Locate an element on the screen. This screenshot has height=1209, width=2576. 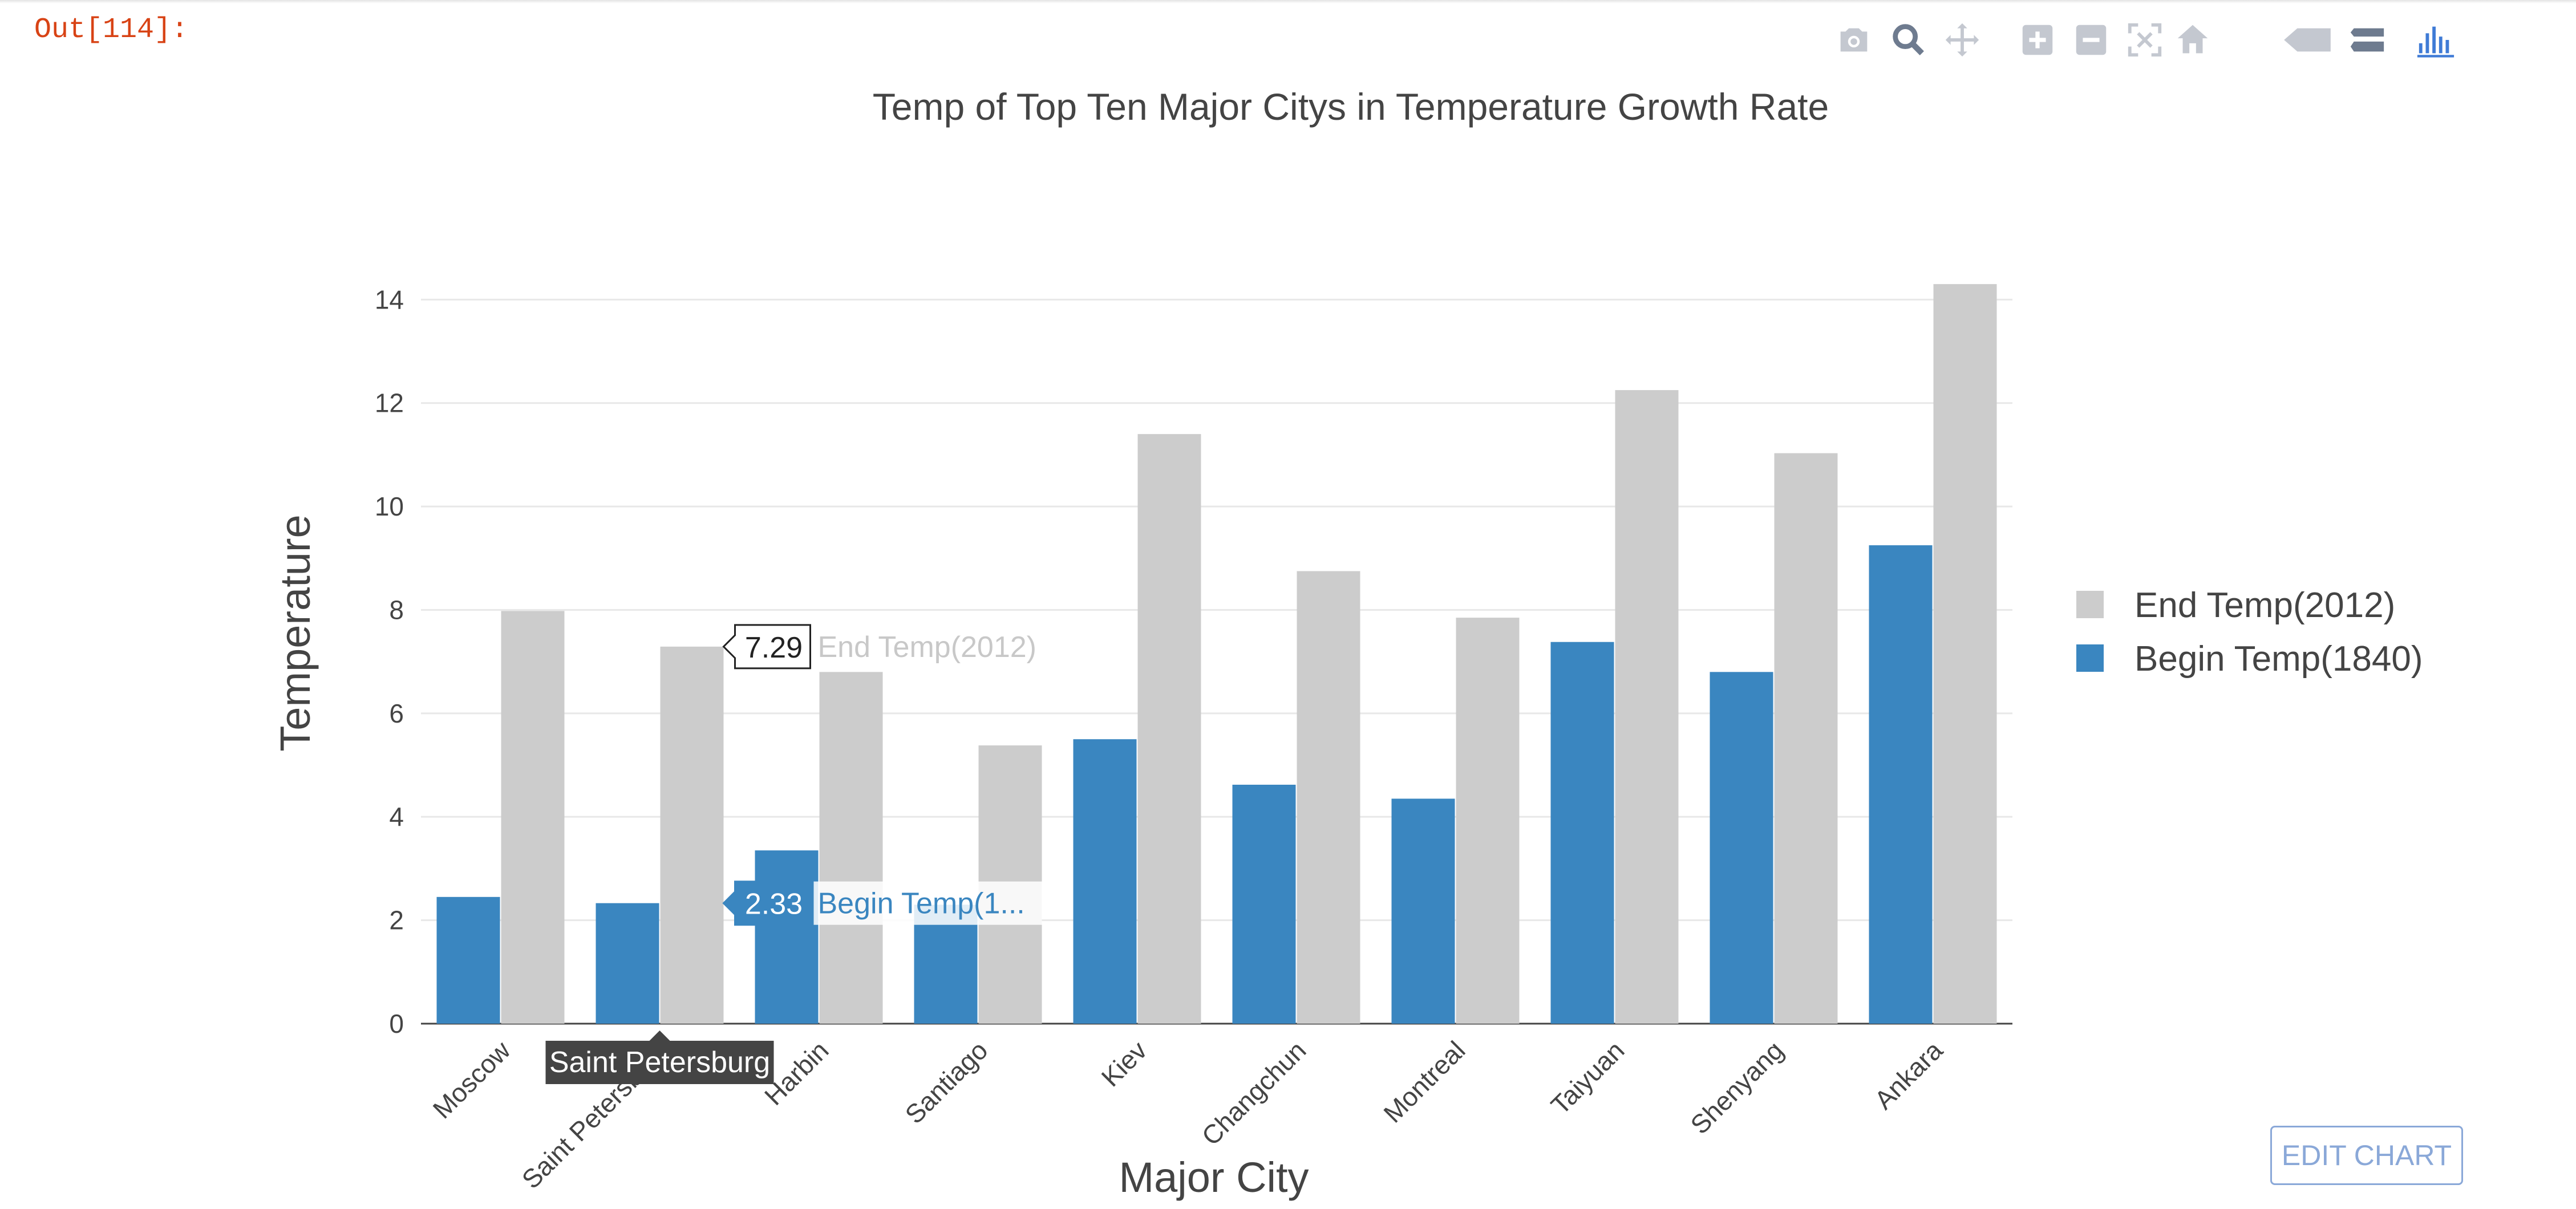
edit-chart-button: EDIT CHART is located at coordinates (2366, 1155).